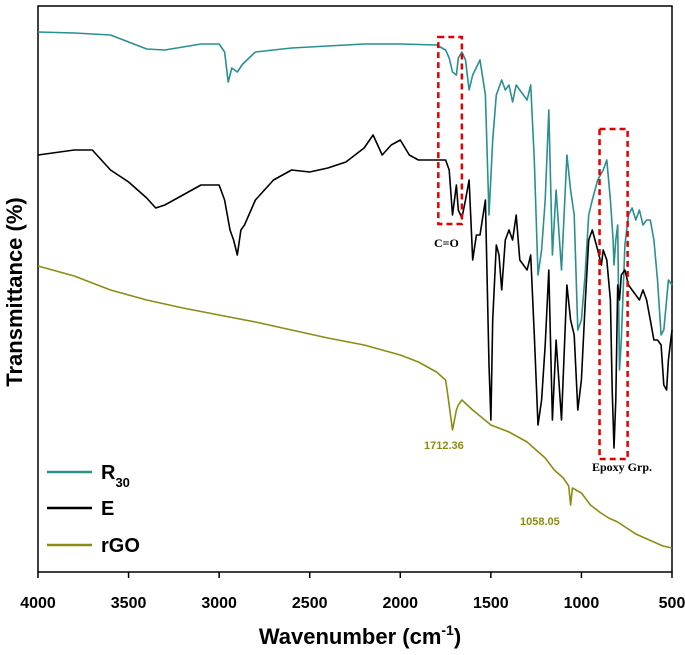 The width and height of the screenshot is (685, 655). I want to click on x-tick-label-1500: 1500, so click(491, 603).